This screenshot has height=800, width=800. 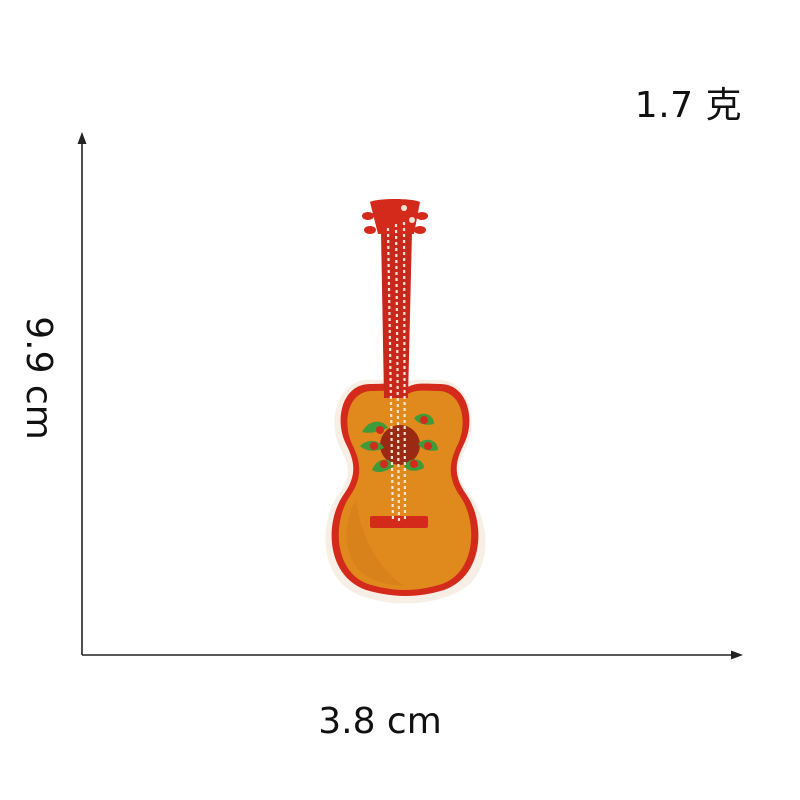 What do you see at coordinates (82, 393) in the screenshot?
I see `vertical-axis` at bounding box center [82, 393].